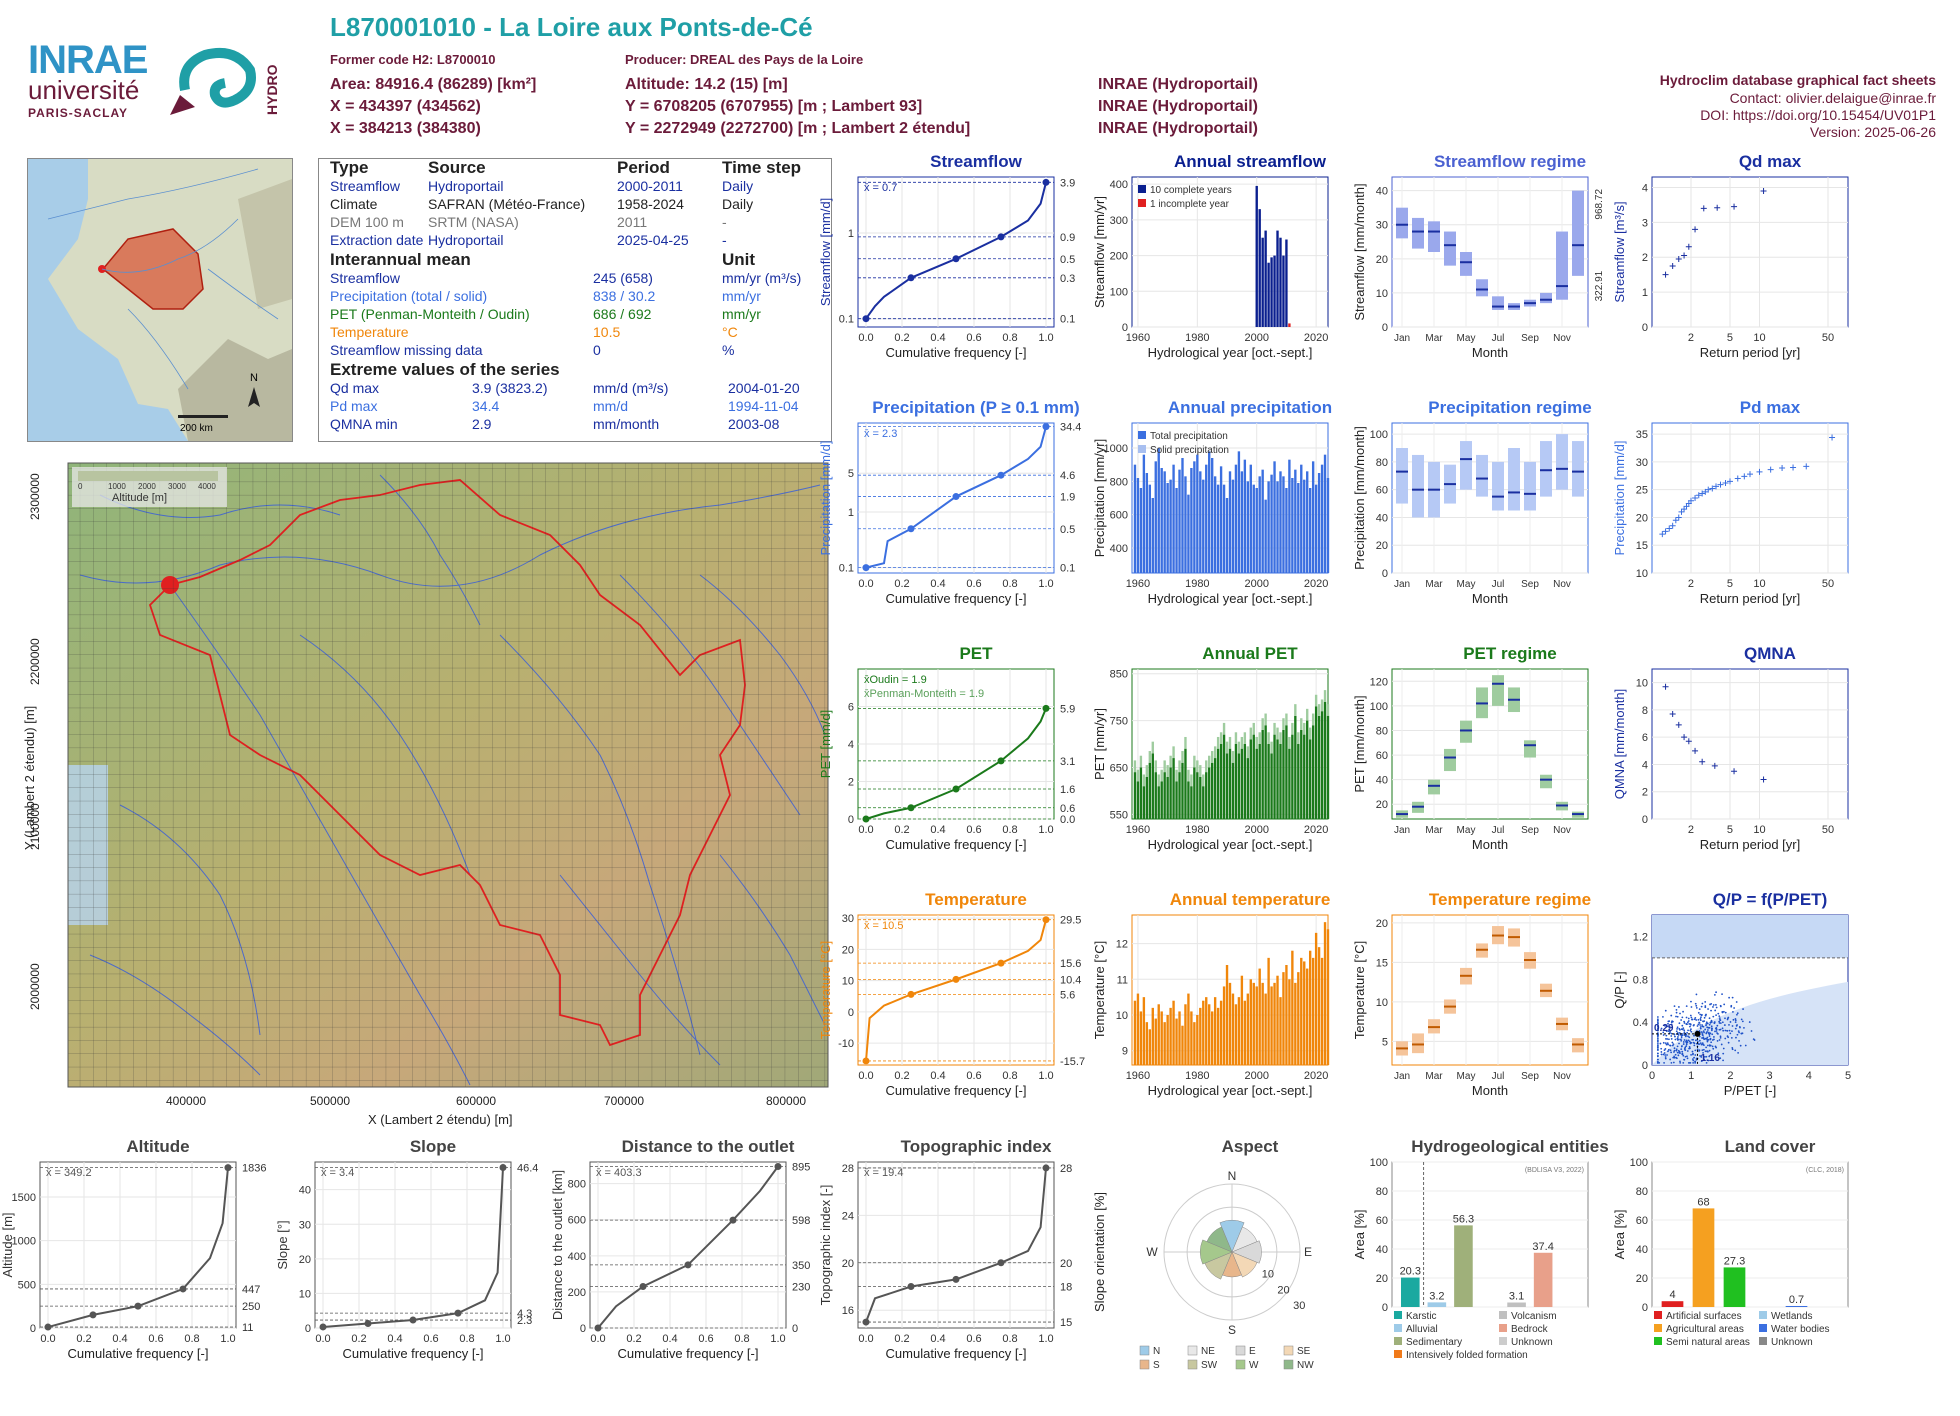 This screenshot has width=1960, height=1416. Describe the element at coordinates (762, 167) in the screenshot. I see `info-header-3: Time step` at that location.